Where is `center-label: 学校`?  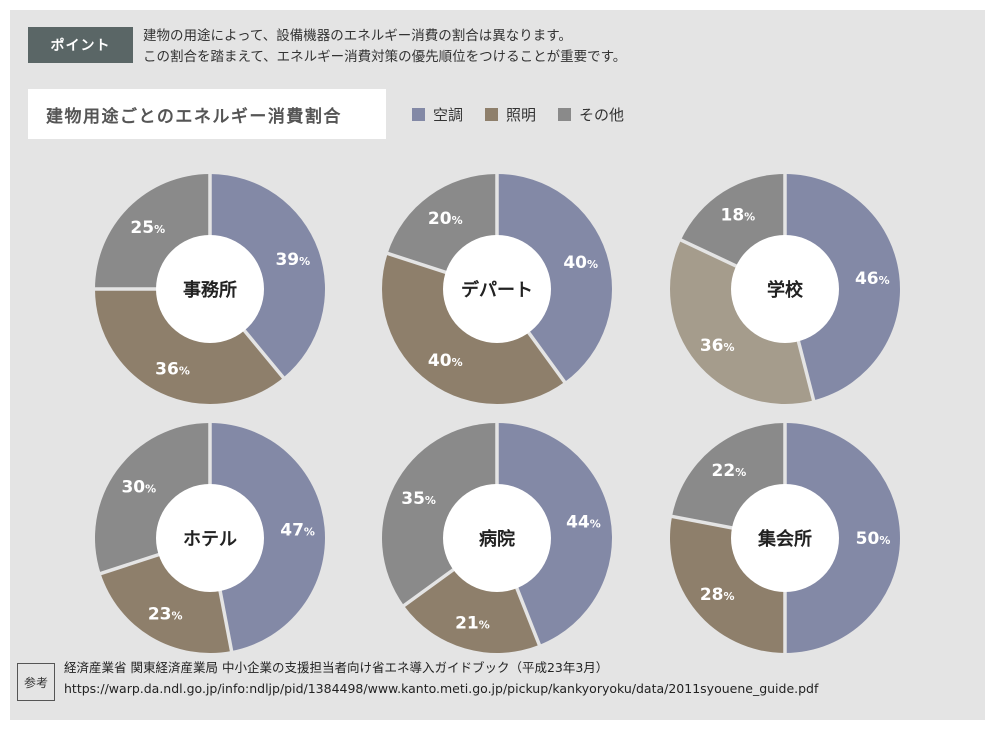
center-label: 学校 is located at coordinates (785, 290).